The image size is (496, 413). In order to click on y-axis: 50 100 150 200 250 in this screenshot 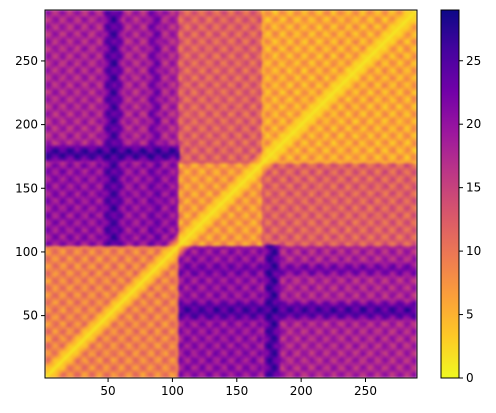, I will do `click(30, 188)`.